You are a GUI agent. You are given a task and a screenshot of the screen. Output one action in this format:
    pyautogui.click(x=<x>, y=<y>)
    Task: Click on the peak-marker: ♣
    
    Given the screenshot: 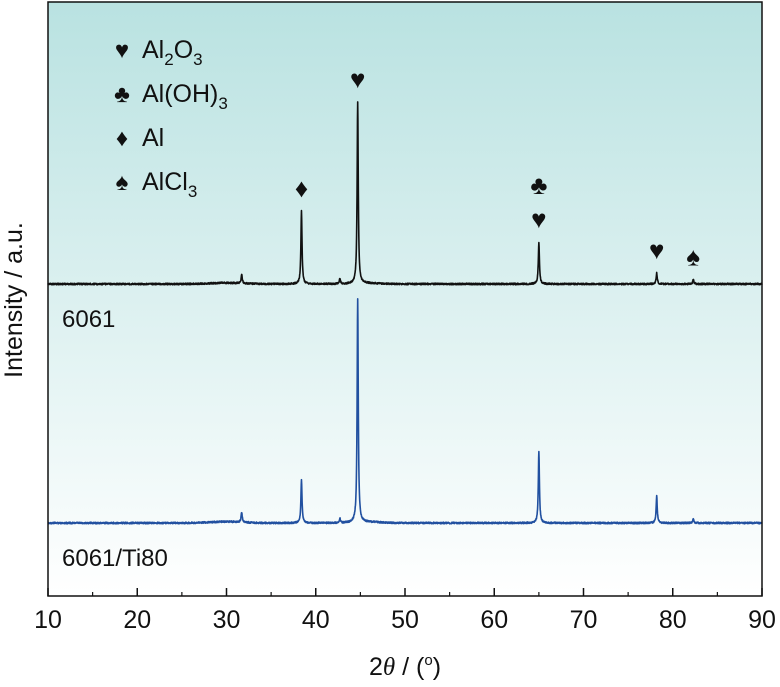 What is the action you would take?
    pyautogui.click(x=538, y=185)
    